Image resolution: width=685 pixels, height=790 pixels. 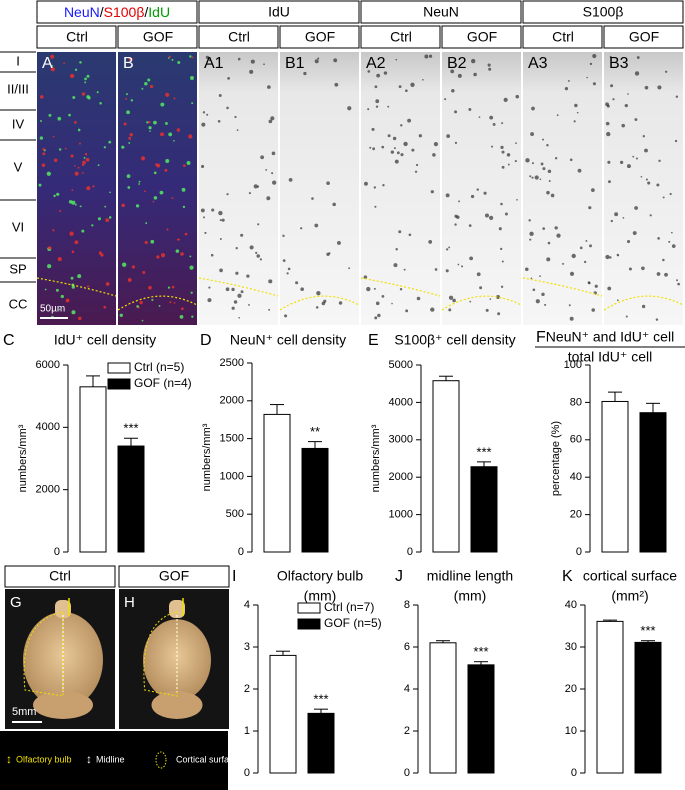 What do you see at coordinates (117, 12) in the screenshot?
I see `merge-header: NeuN/S100β/IdU` at bounding box center [117, 12].